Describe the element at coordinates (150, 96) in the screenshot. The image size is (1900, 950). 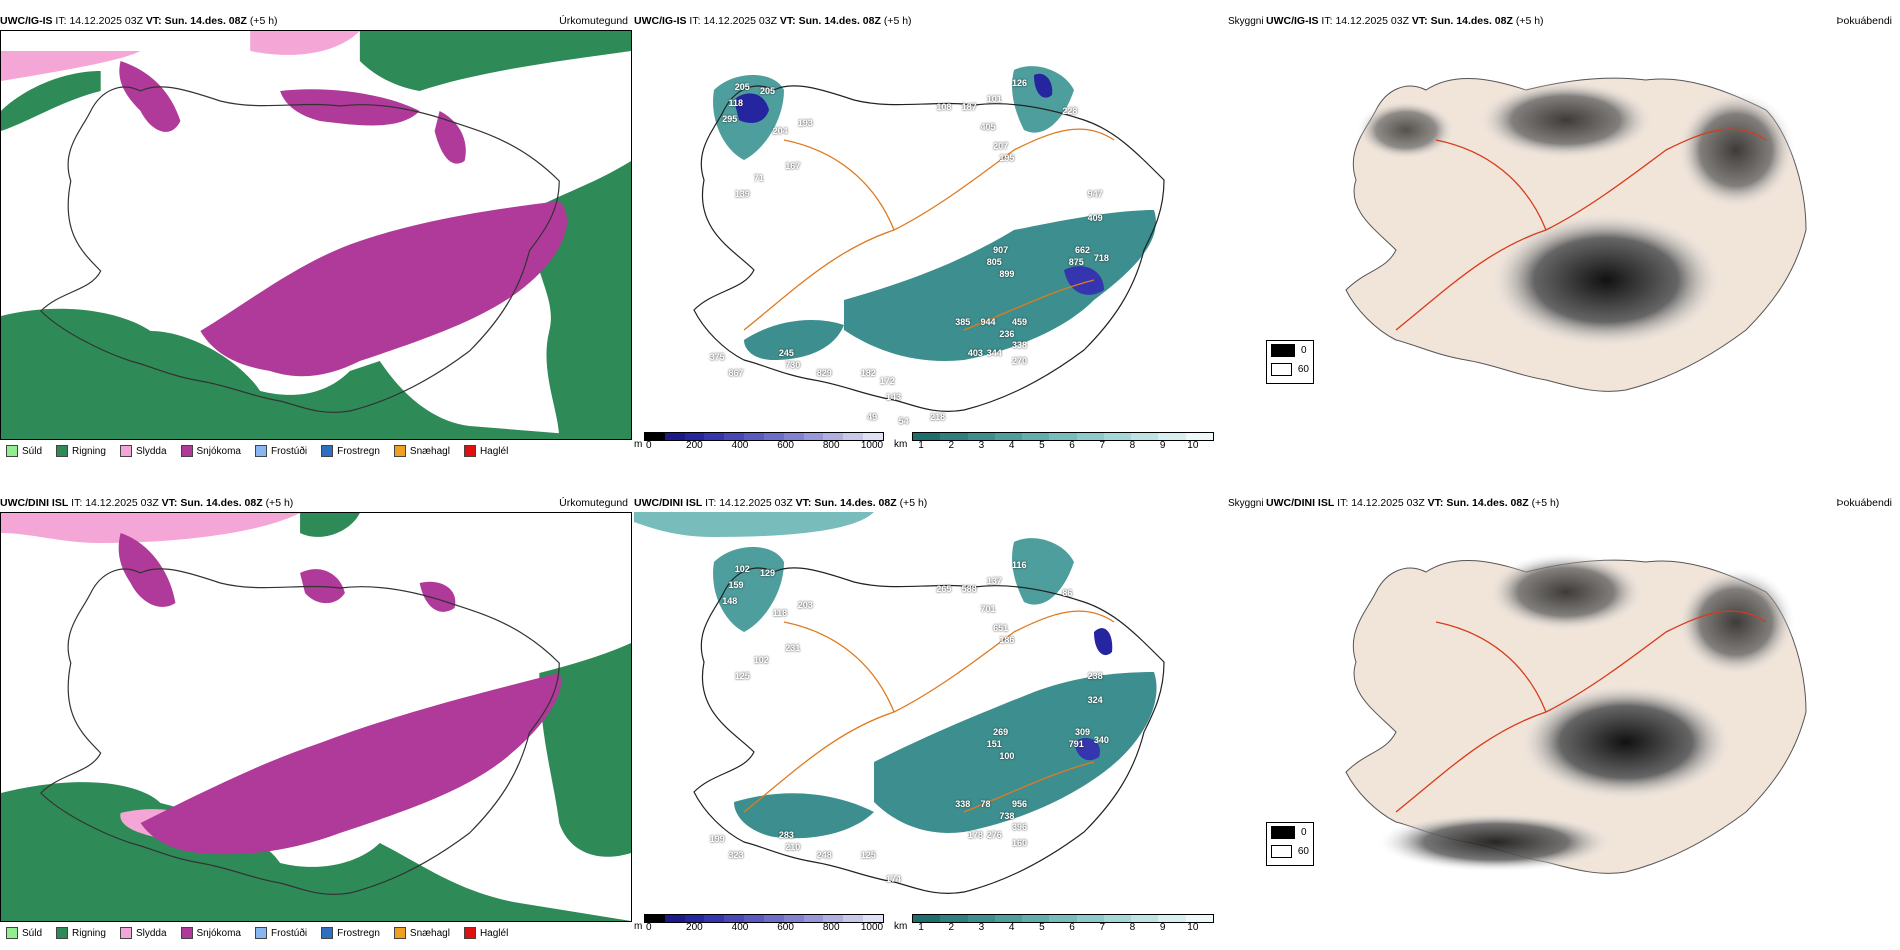
I see `snow-patch-nw` at that location.